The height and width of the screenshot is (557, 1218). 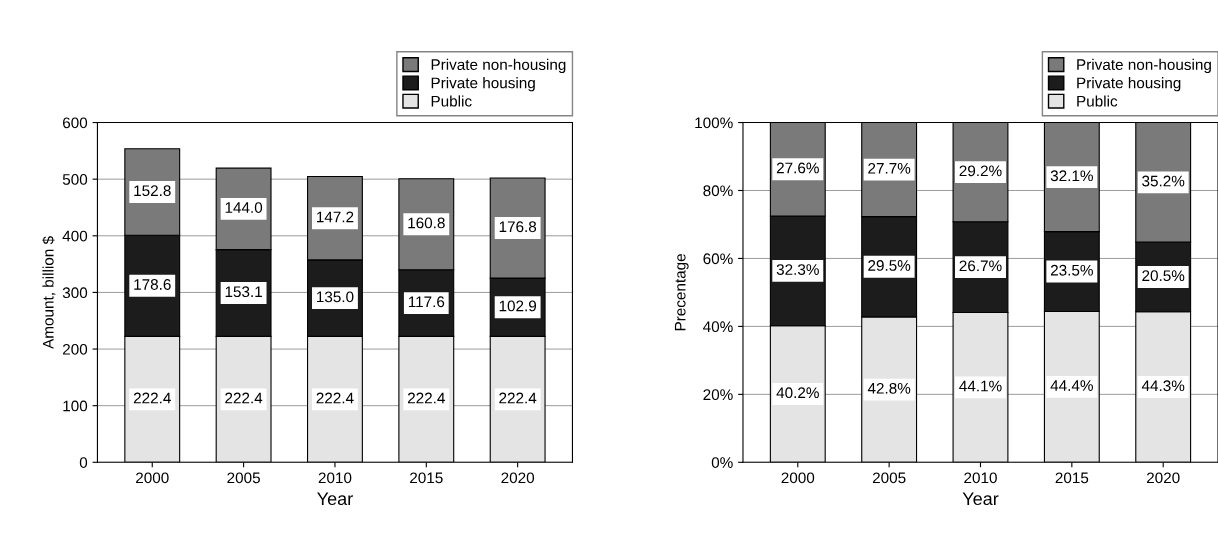 What do you see at coordinates (889, 388) in the screenshot?
I see `data-label: 42.8%` at bounding box center [889, 388].